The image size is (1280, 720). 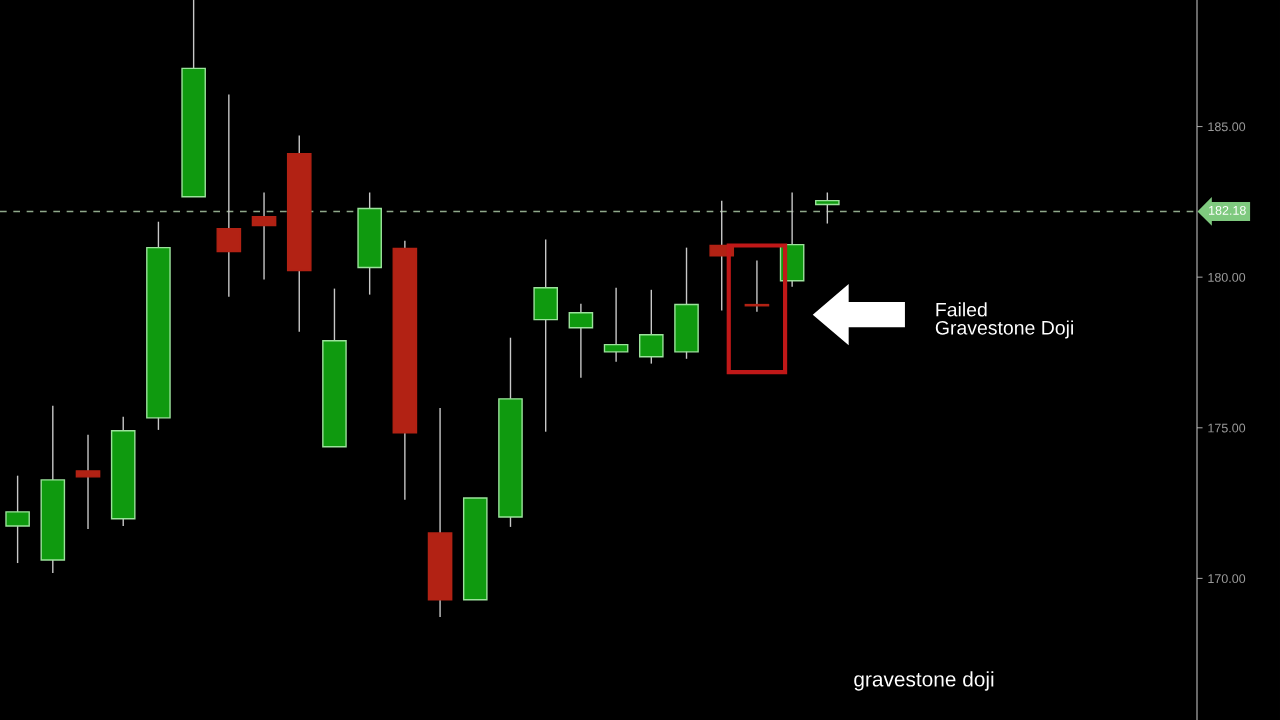 I want to click on y-tick-label: 185.00, so click(x=1227, y=127).